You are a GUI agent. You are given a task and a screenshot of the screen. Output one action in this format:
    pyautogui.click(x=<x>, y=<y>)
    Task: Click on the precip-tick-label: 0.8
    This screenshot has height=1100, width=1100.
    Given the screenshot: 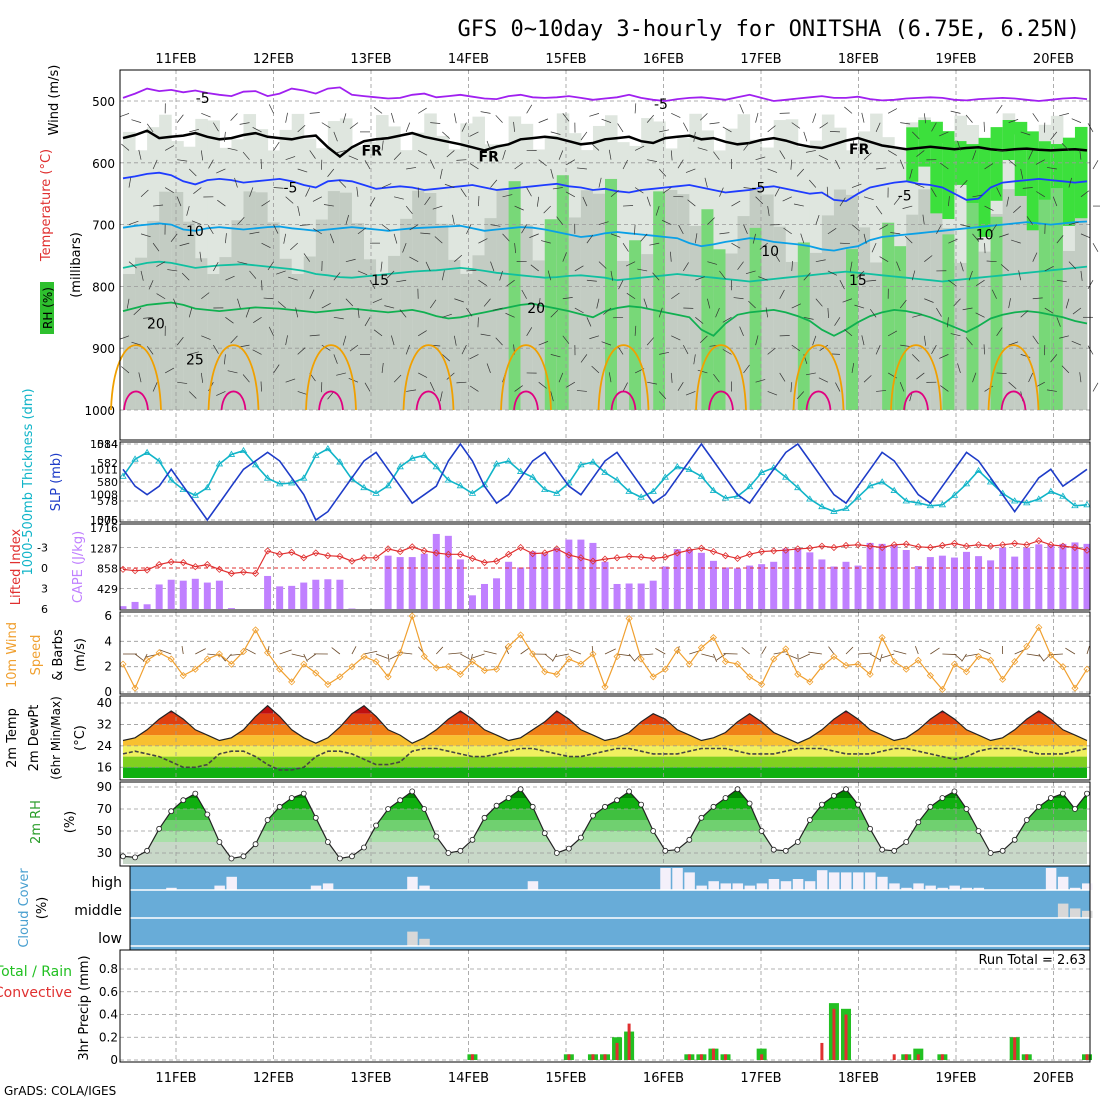 What is the action you would take?
    pyautogui.click(x=108, y=969)
    